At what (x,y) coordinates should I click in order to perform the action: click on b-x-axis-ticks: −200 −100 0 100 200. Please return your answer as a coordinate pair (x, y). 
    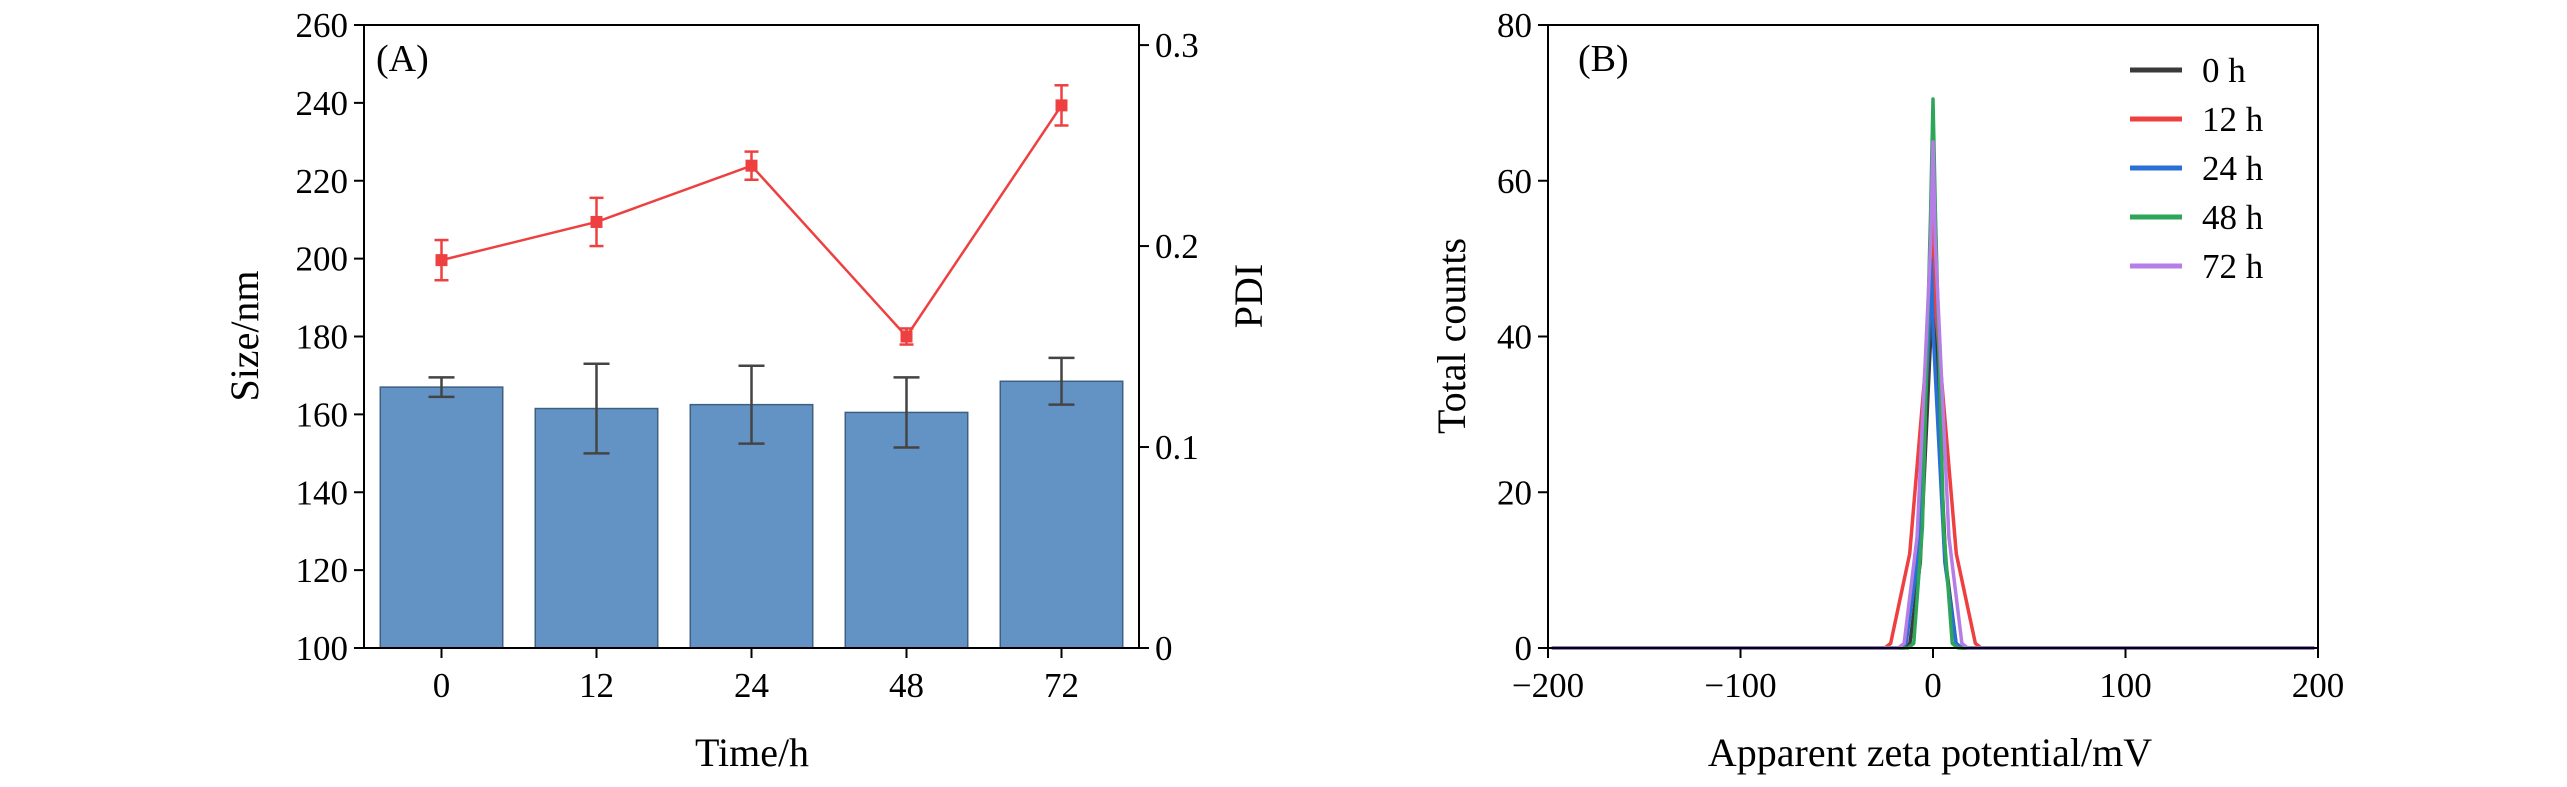
    Looking at the image, I should click on (1928, 676).